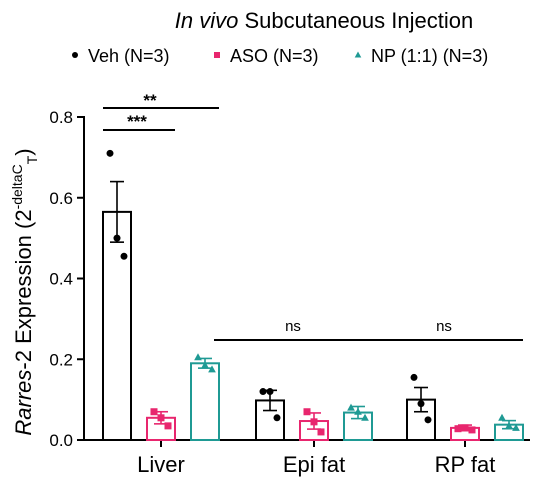  Describe the element at coordinates (150, 100) in the screenshot. I see `significance-label: **` at that location.